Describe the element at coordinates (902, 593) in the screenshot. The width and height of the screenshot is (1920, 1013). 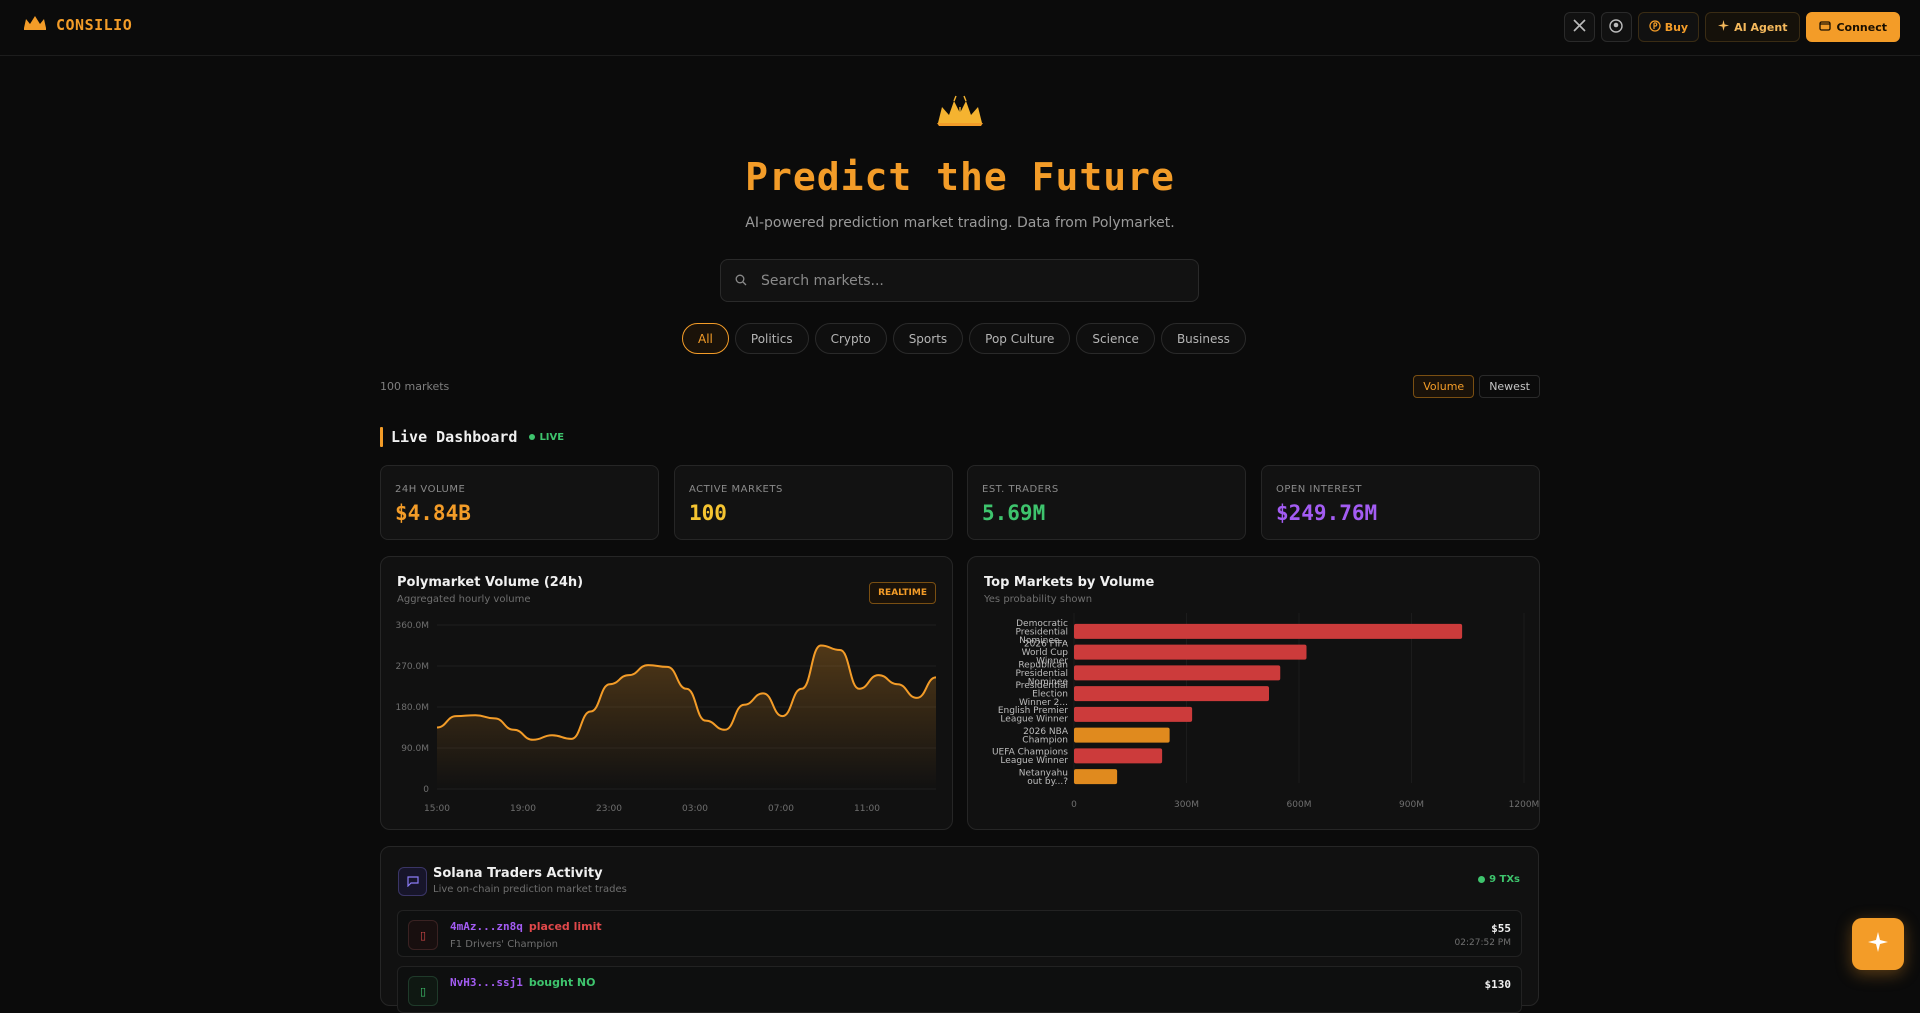
I see `realtime-badge: REALTIME` at that location.